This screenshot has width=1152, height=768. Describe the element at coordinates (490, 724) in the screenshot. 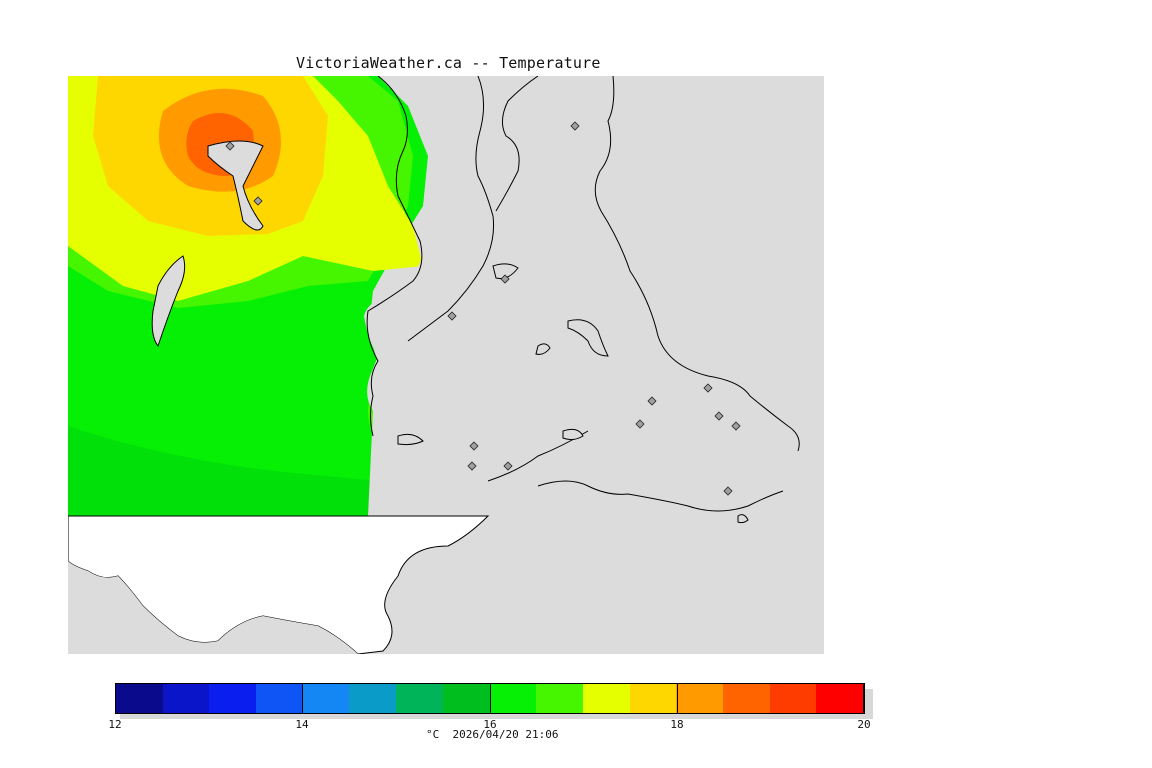

I see `colorbar-tick-label: 16` at that location.